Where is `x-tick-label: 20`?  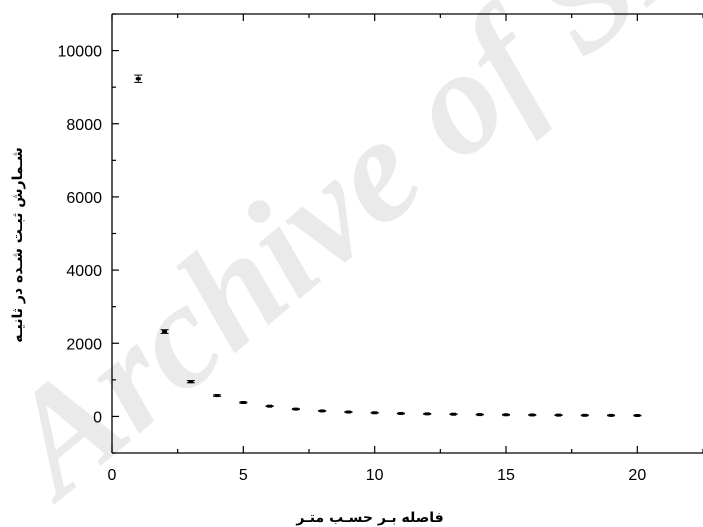 x-tick-label: 20 is located at coordinates (637, 475).